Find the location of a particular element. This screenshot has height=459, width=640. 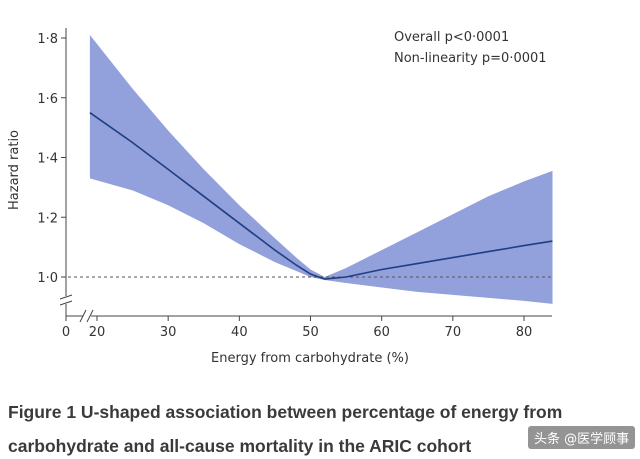

y-tick-label: 1·0 is located at coordinates (47, 278).